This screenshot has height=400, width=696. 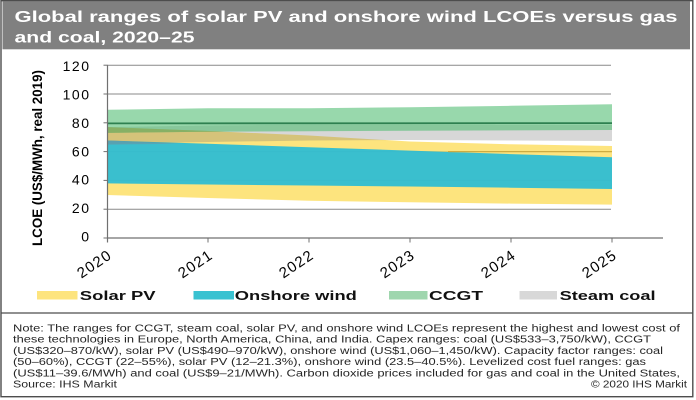 What do you see at coordinates (639, 385) in the screenshot?
I see `svg-text: © 2020 IHS Markit` at bounding box center [639, 385].